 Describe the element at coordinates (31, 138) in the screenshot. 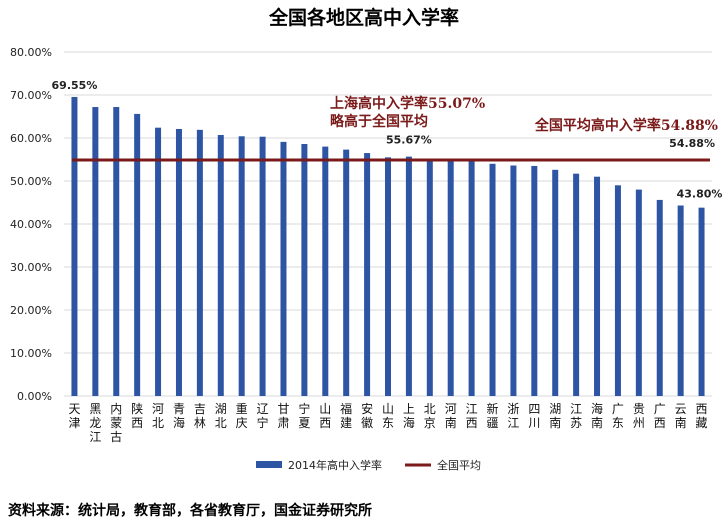

I see `y-tick-label: 60.00%` at that location.